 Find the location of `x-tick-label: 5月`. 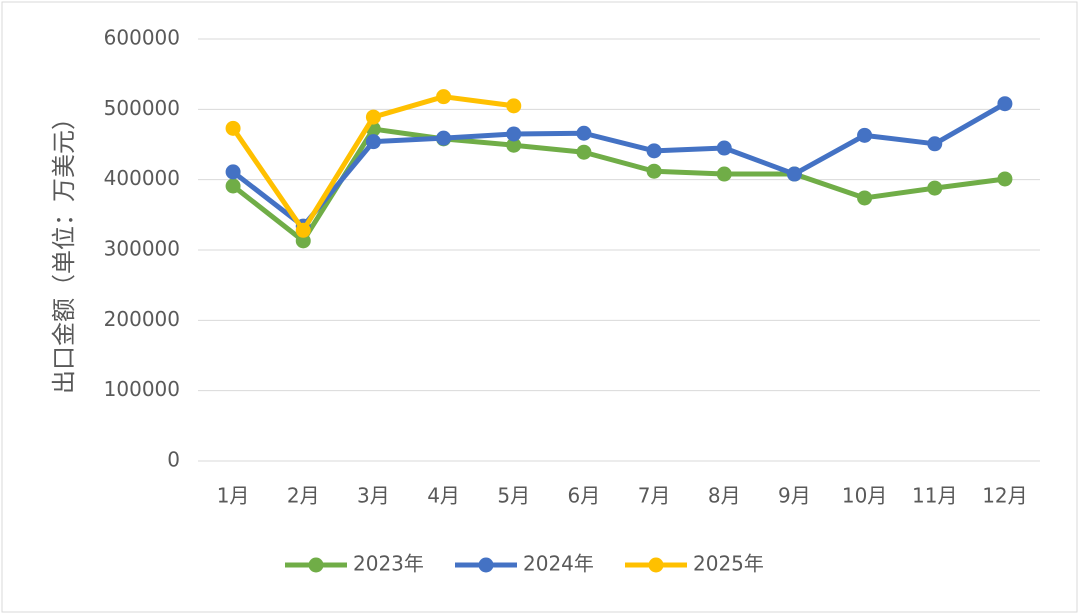

x-tick-label: 5月 is located at coordinates (513, 496).